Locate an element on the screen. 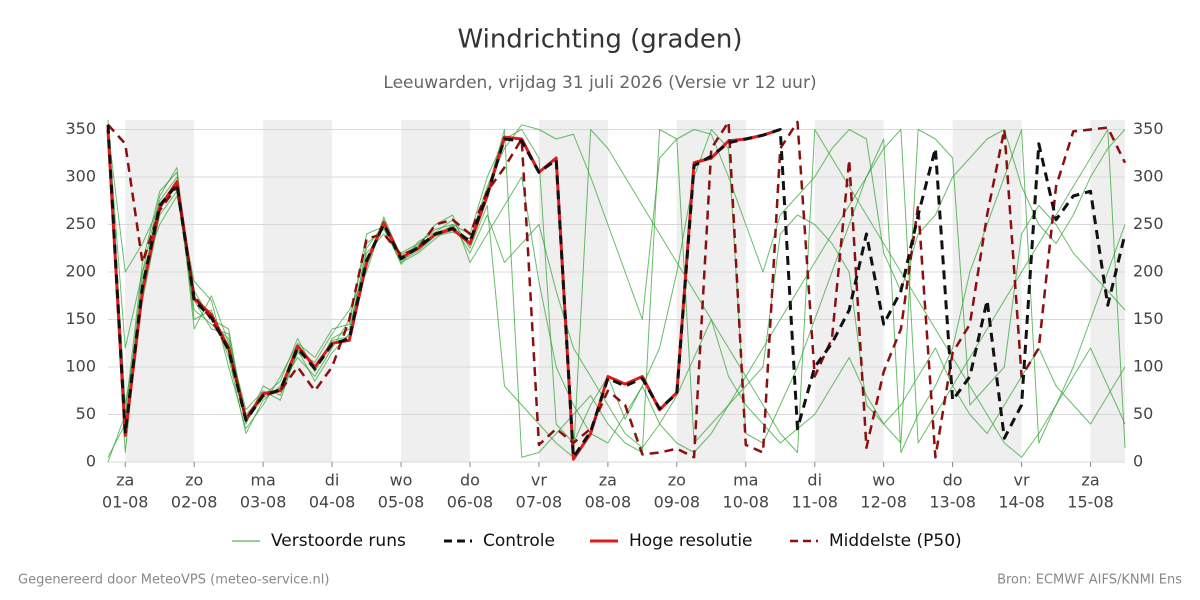 The height and width of the screenshot is (600, 1200). chart-title: Windrichting (graden) is located at coordinates (599, 40).